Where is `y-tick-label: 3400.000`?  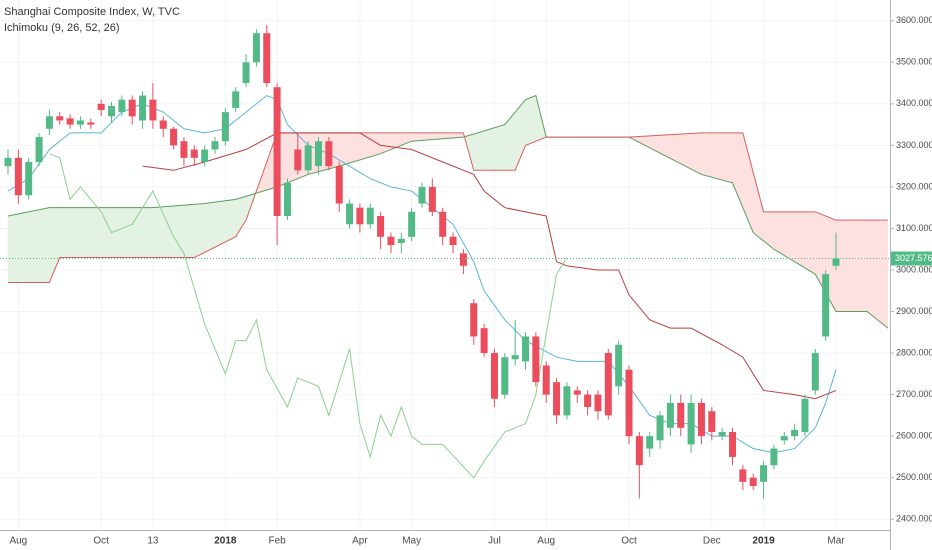
y-tick-label: 3400.000 is located at coordinates (914, 103).